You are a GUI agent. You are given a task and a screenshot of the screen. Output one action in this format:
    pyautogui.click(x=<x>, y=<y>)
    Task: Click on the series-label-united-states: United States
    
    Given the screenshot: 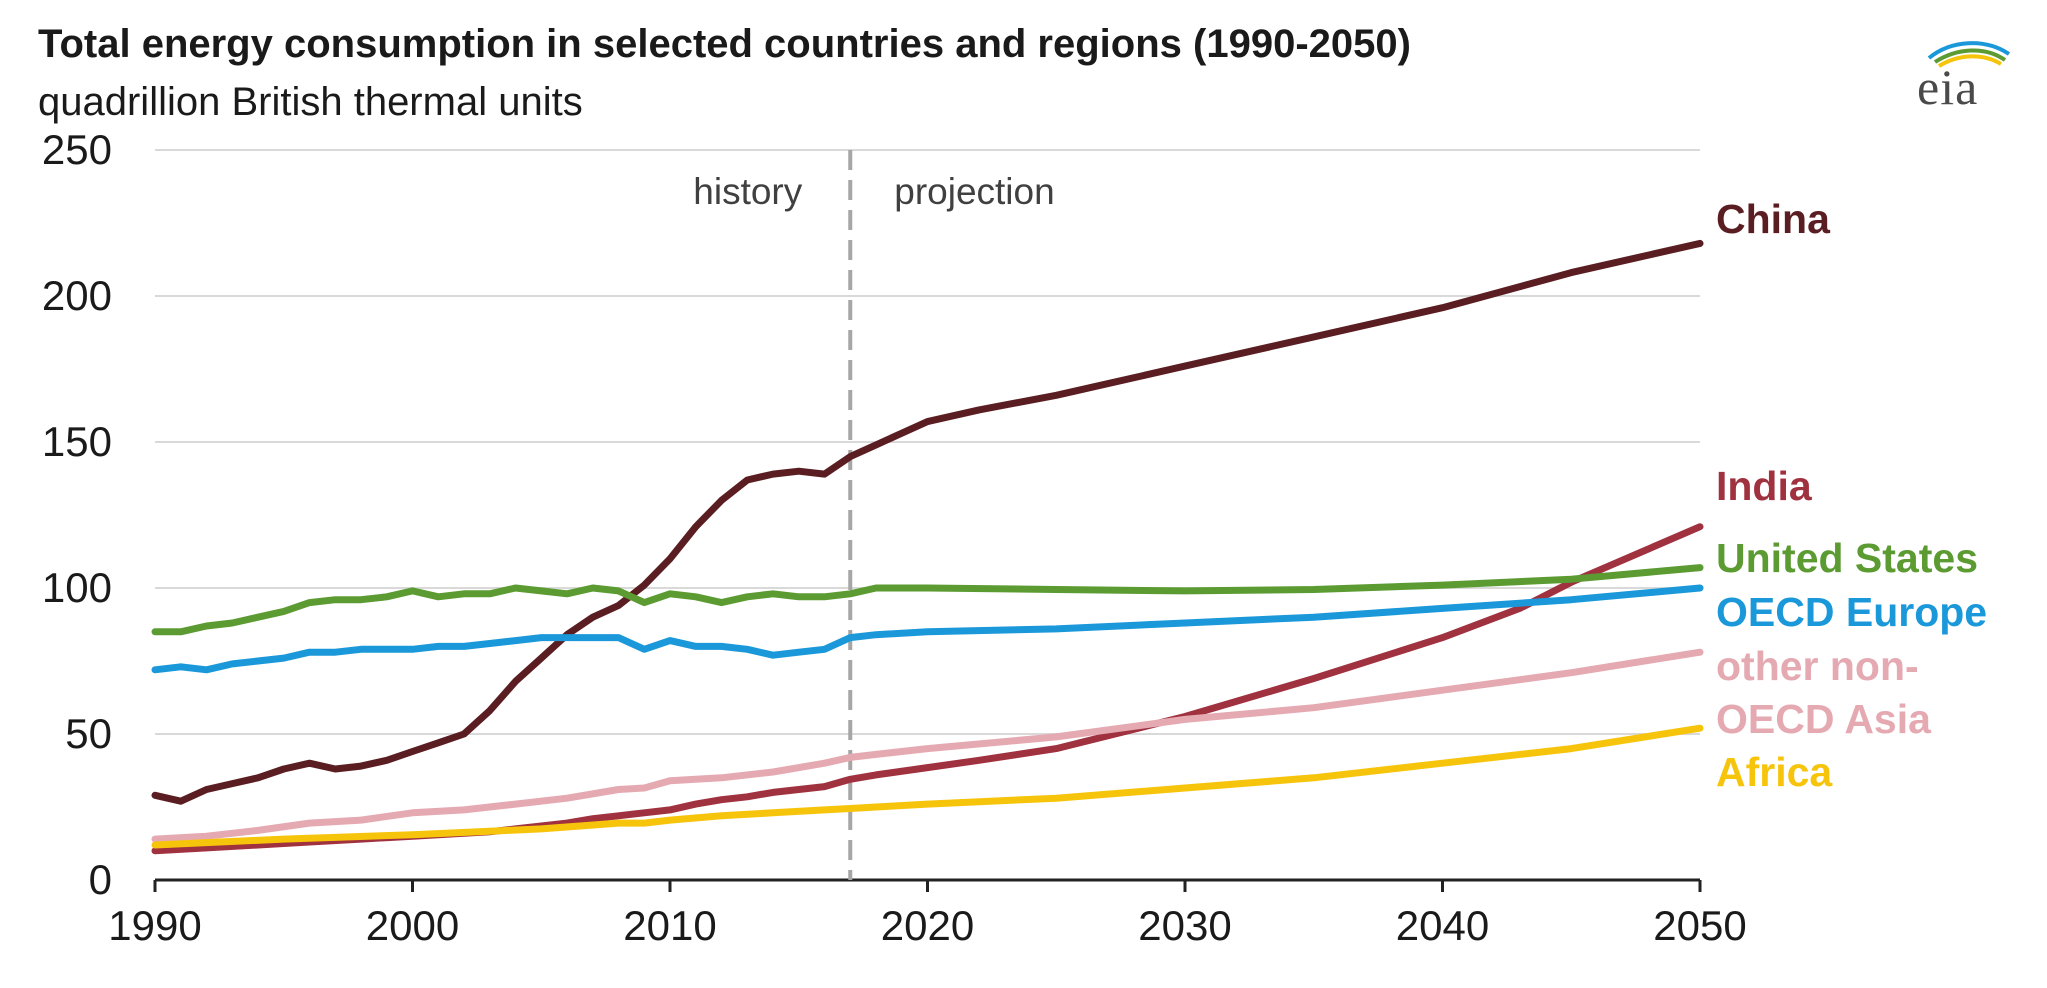 What is the action you would take?
    pyautogui.click(x=1847, y=558)
    